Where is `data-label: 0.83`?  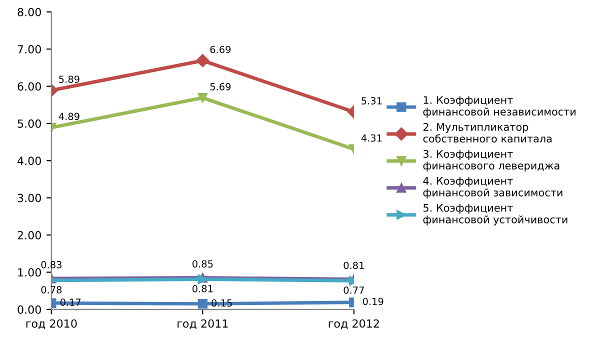 data-label: 0.83 is located at coordinates (51, 264).